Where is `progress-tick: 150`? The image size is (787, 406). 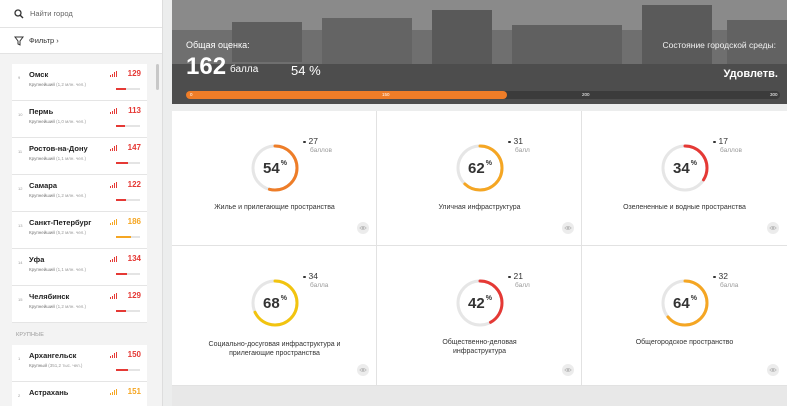
progress-tick: 150 is located at coordinates (386, 94).